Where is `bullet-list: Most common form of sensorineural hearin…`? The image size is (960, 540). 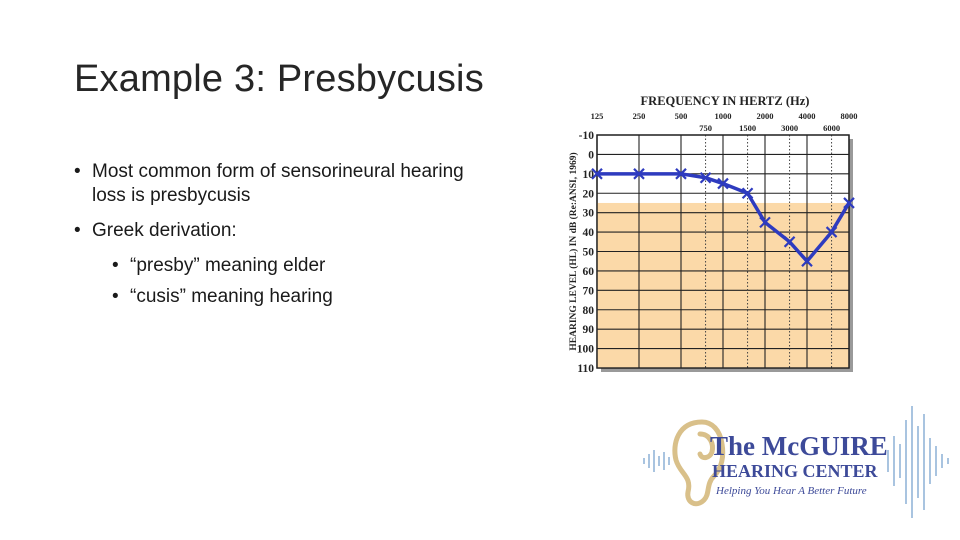 bullet-list: Most common form of sensorineural hearin… is located at coordinates (284, 238).